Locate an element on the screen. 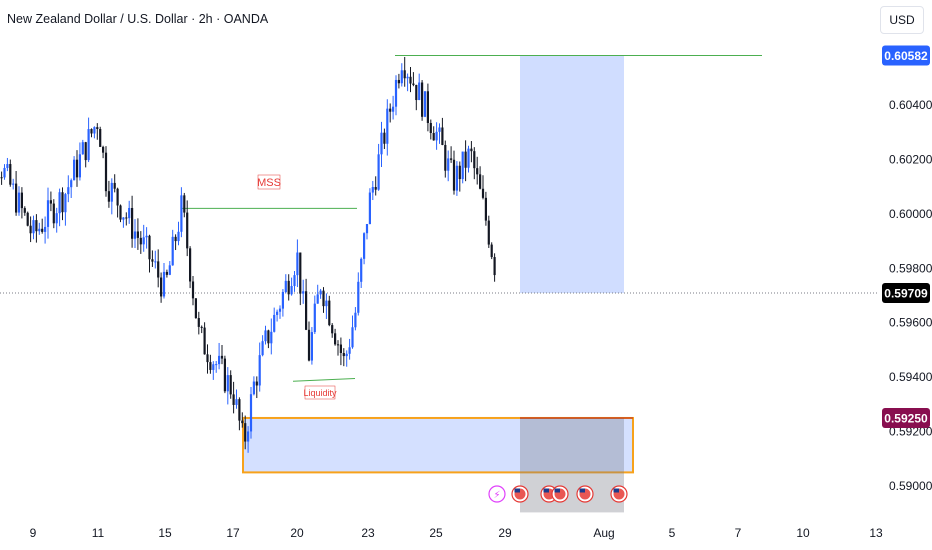 The height and width of the screenshot is (550, 932). target-price-badge is located at coordinates (906, 55).